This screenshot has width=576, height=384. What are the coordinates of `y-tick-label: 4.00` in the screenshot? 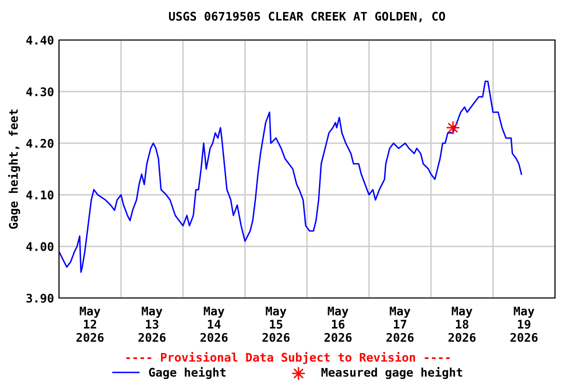 It's located at (40, 247).